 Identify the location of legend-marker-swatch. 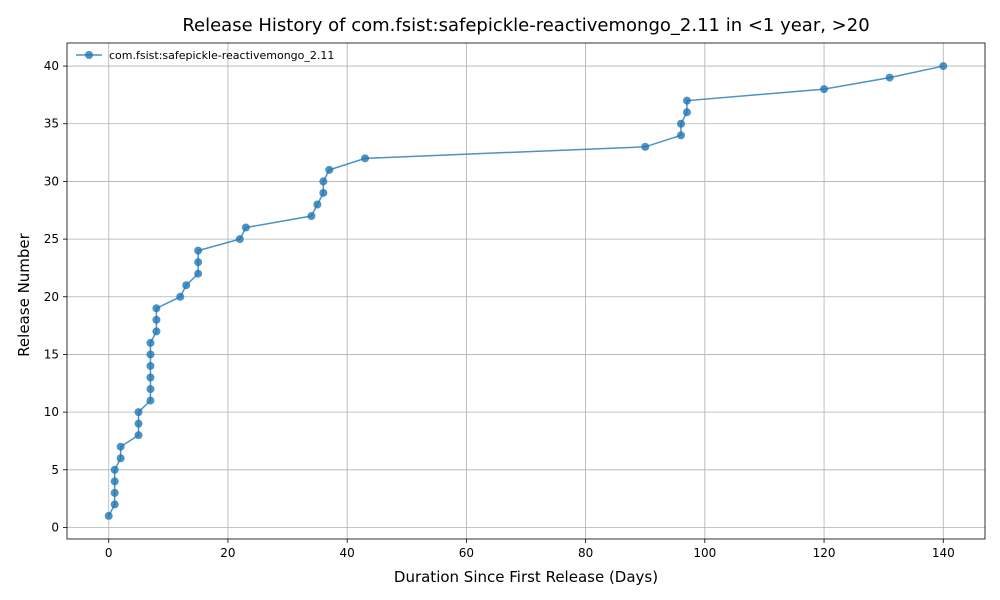
(89, 55).